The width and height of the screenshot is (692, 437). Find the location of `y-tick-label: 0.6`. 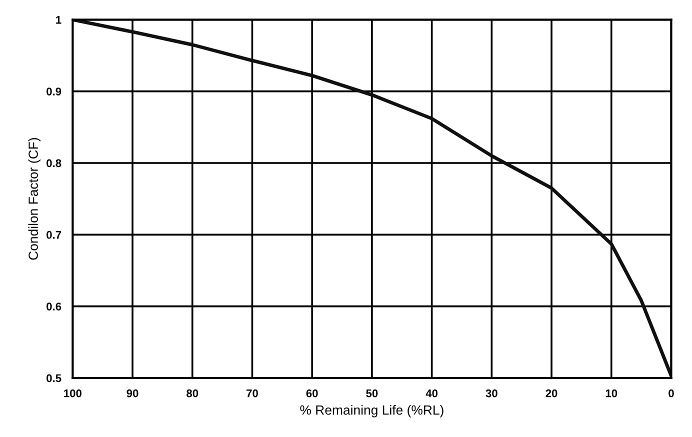

y-tick-label: 0.6 is located at coordinates (54, 306).